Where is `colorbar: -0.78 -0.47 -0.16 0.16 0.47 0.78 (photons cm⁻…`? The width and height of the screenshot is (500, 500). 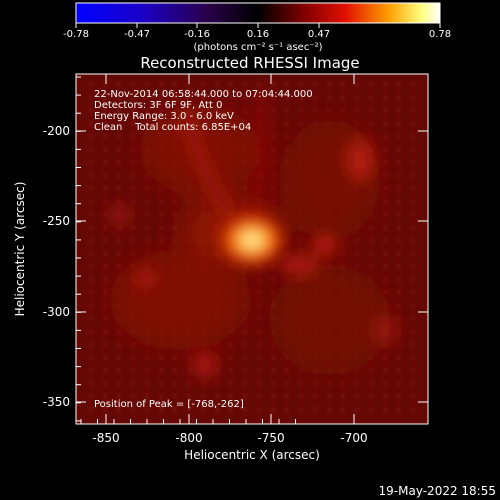
colorbar: -0.78 -0.47 -0.16 0.16 0.47 0.78 (photons cm⁻… is located at coordinates (257, 27).